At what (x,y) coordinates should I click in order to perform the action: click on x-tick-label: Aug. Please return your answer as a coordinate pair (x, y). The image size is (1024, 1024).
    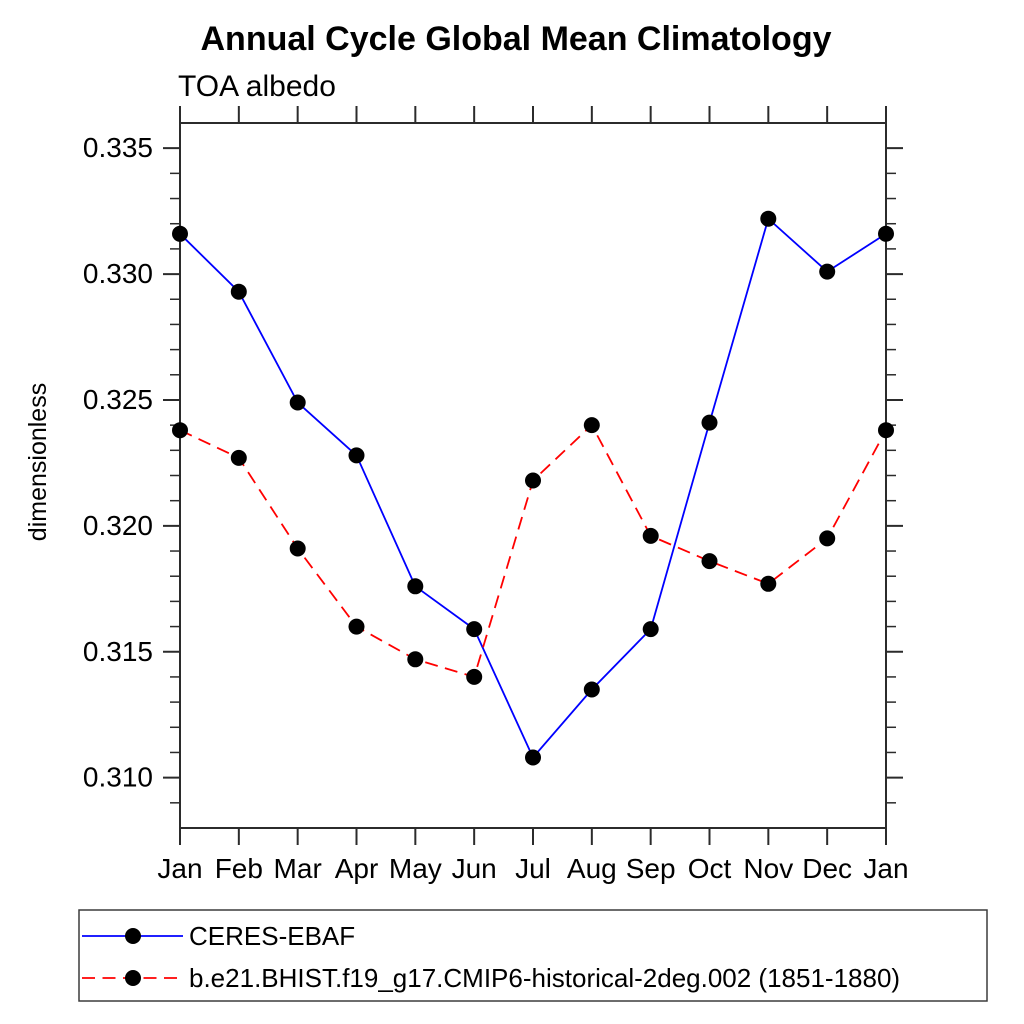
    Looking at the image, I should click on (592, 868).